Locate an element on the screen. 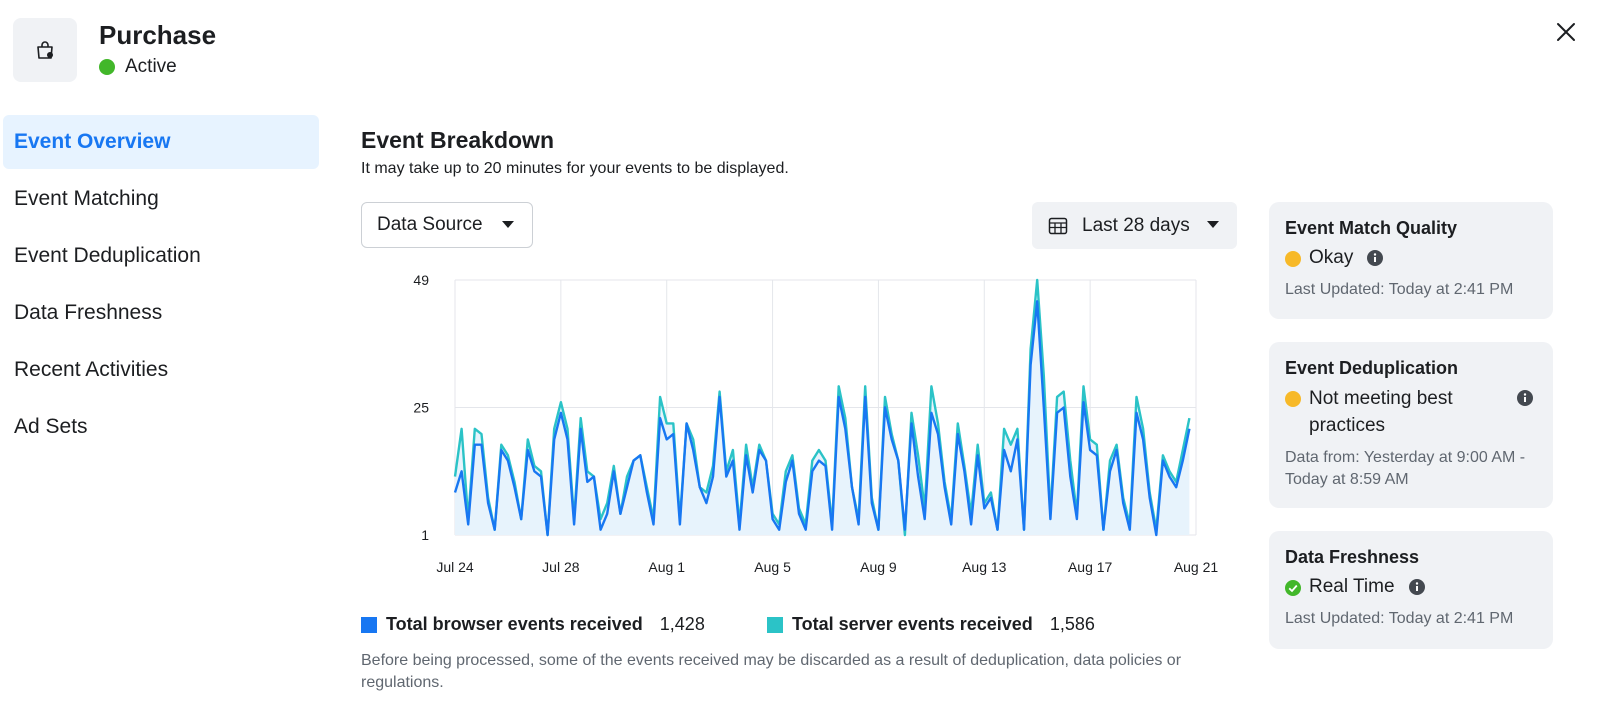 This screenshot has height=727, width=1600. x-tick-label: Aug 17 is located at coordinates (1090, 567).